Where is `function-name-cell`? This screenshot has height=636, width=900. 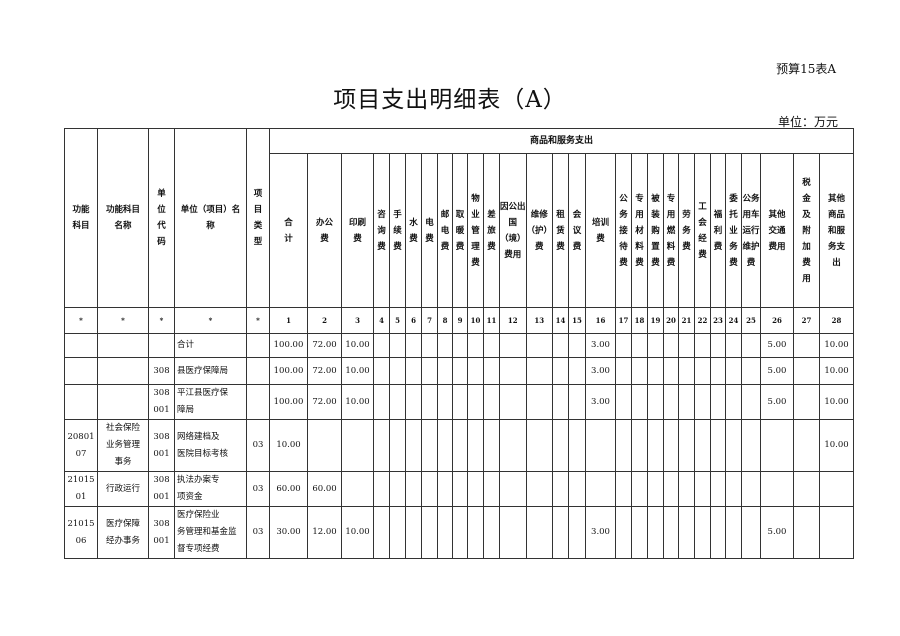
function-name-cell is located at coordinates (123, 371).